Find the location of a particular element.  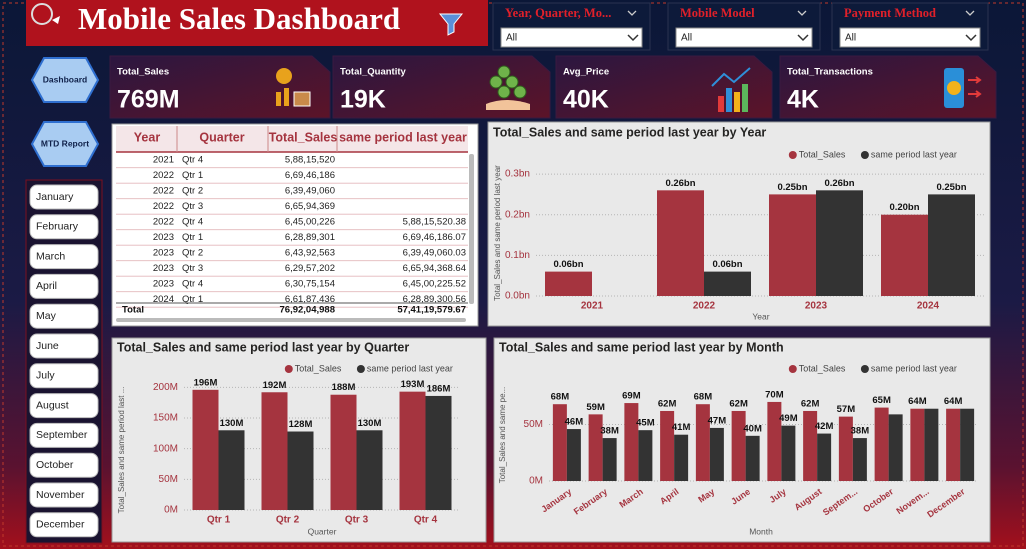

y-tick-label: 0.3bn is located at coordinates (517, 174).